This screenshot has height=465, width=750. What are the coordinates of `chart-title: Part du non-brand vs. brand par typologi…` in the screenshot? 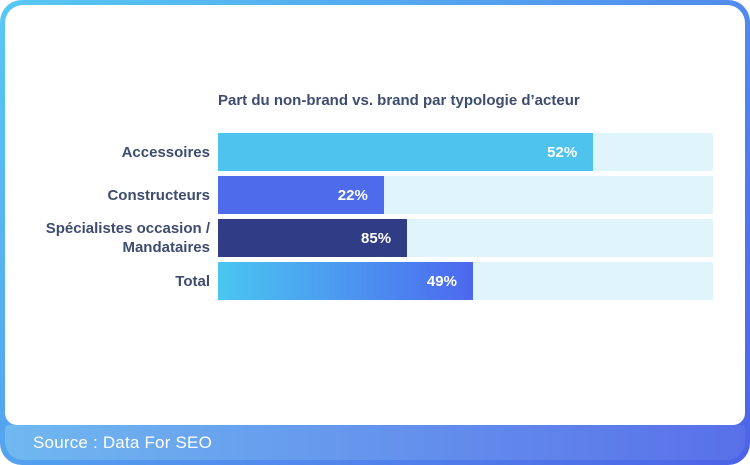 It's located at (399, 100).